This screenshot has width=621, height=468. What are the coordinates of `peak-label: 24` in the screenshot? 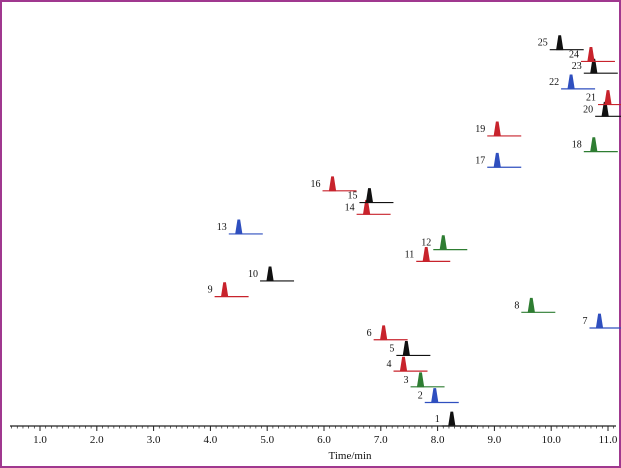 It's located at (574, 54).